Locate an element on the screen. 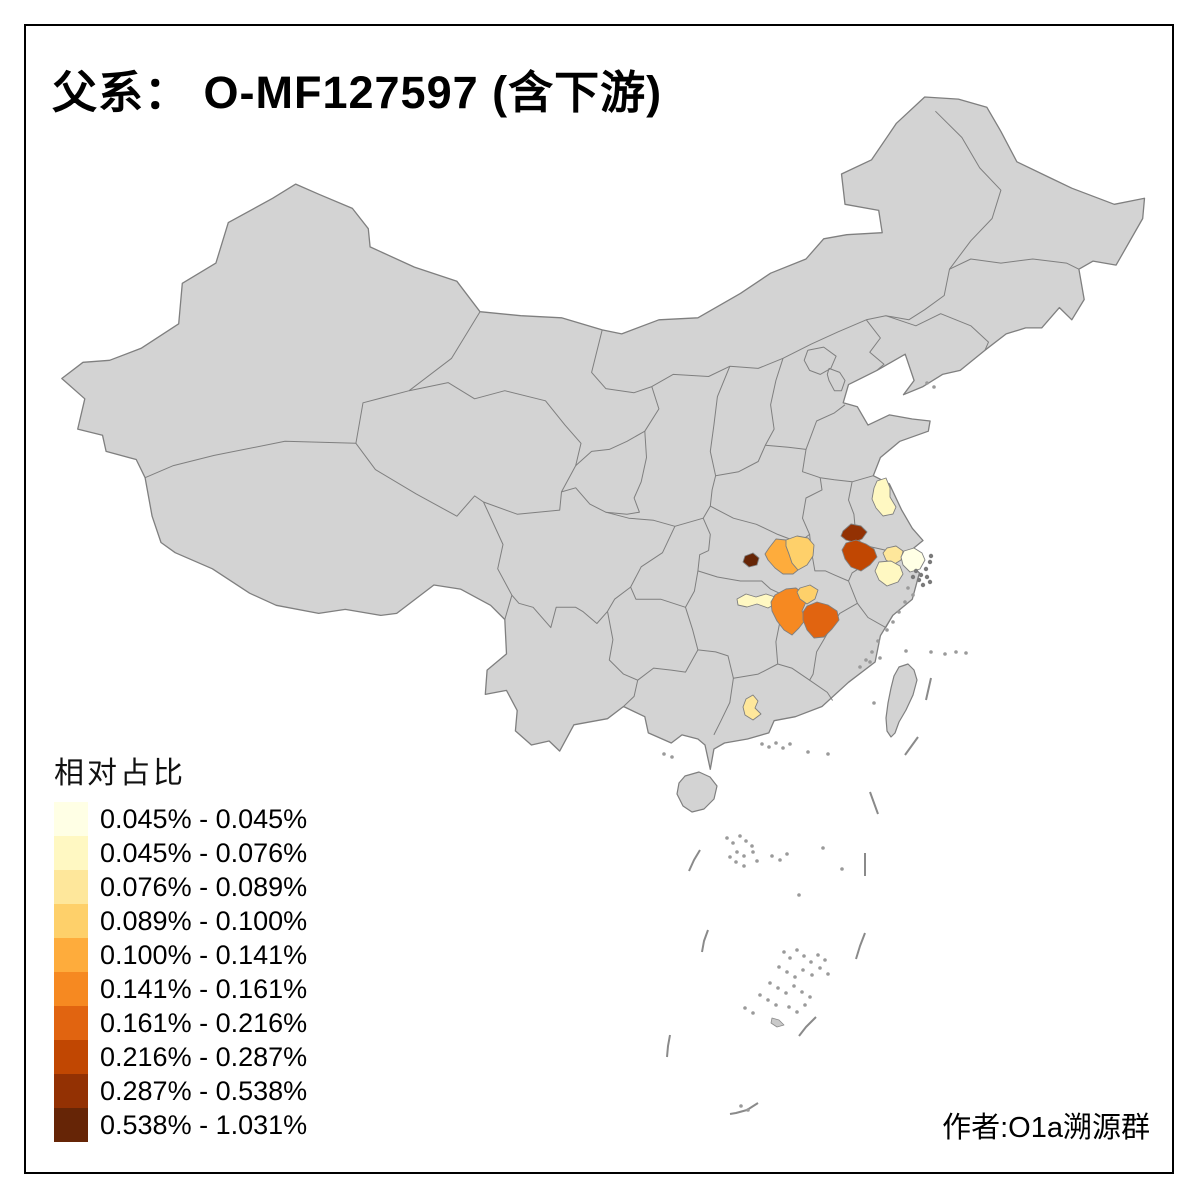  legend-label: 0.216% - 0.287% is located at coordinates (204, 1056).